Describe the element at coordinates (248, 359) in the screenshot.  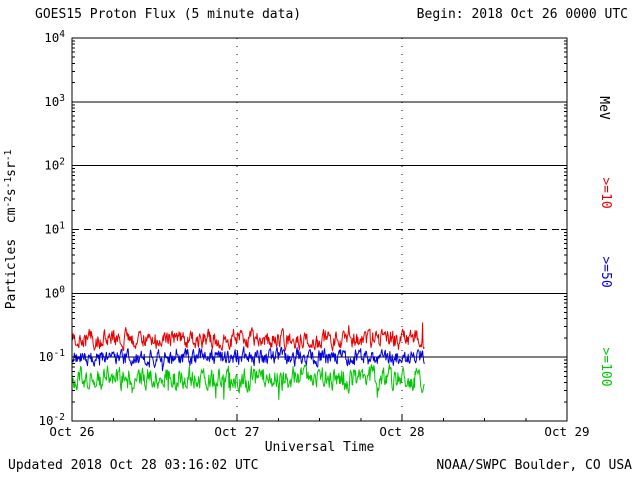
I see `series-ge50` at that location.